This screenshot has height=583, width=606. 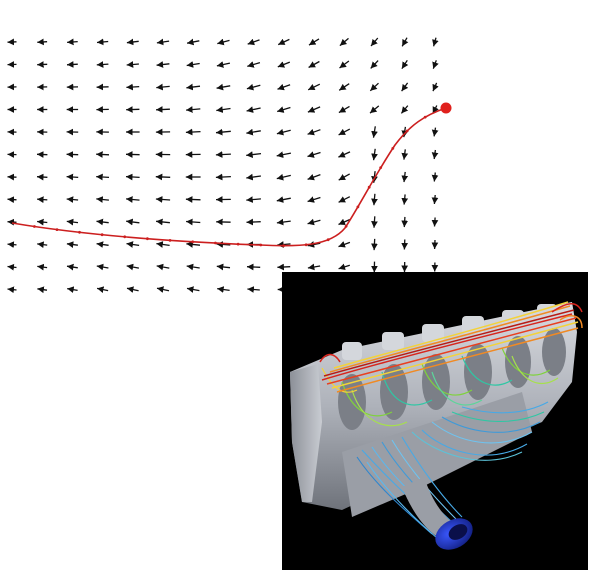 What do you see at coordinates (230, 181) in the screenshot?
I see `trajectory-sample-points` at bounding box center [230, 181].